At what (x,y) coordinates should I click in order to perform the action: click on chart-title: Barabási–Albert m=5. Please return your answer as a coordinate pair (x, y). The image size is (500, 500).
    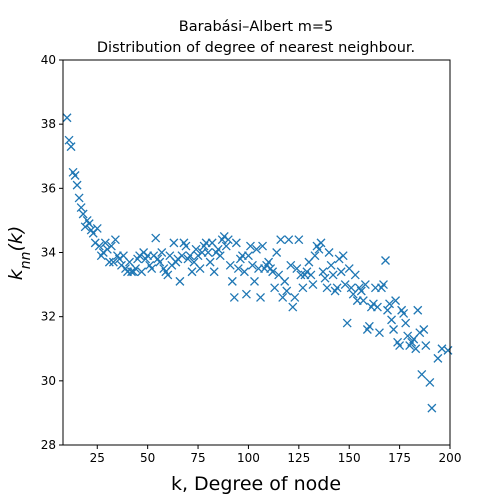
    Looking at the image, I should click on (256, 27).